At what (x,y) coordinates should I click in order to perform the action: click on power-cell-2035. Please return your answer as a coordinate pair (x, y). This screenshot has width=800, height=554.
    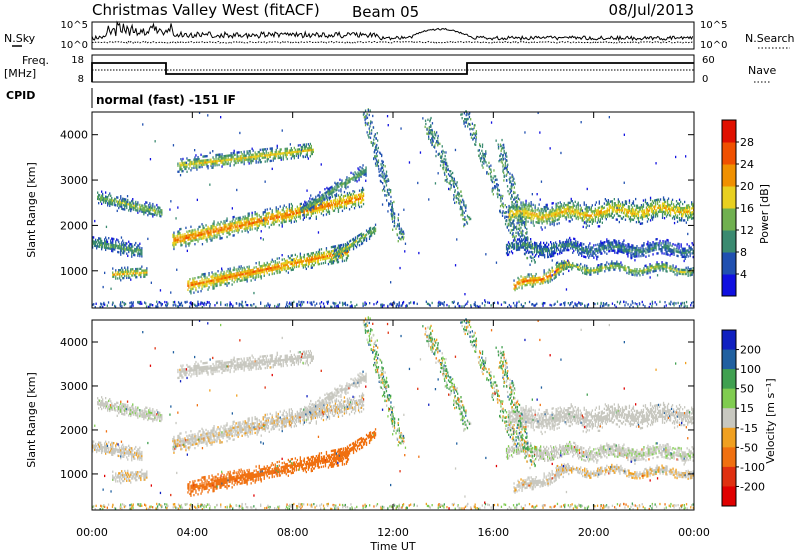
    Looking at the image, I should click on (275, 158).